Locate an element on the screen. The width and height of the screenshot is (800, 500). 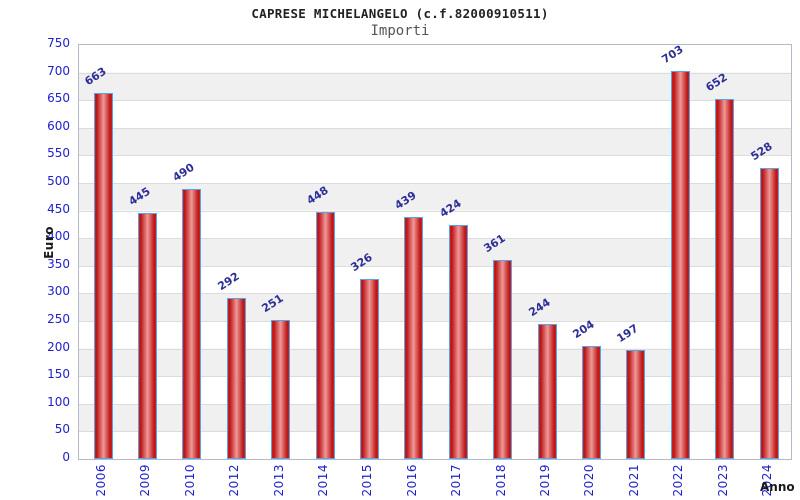
bar-value-label: 445 is located at coordinates (139, 197).